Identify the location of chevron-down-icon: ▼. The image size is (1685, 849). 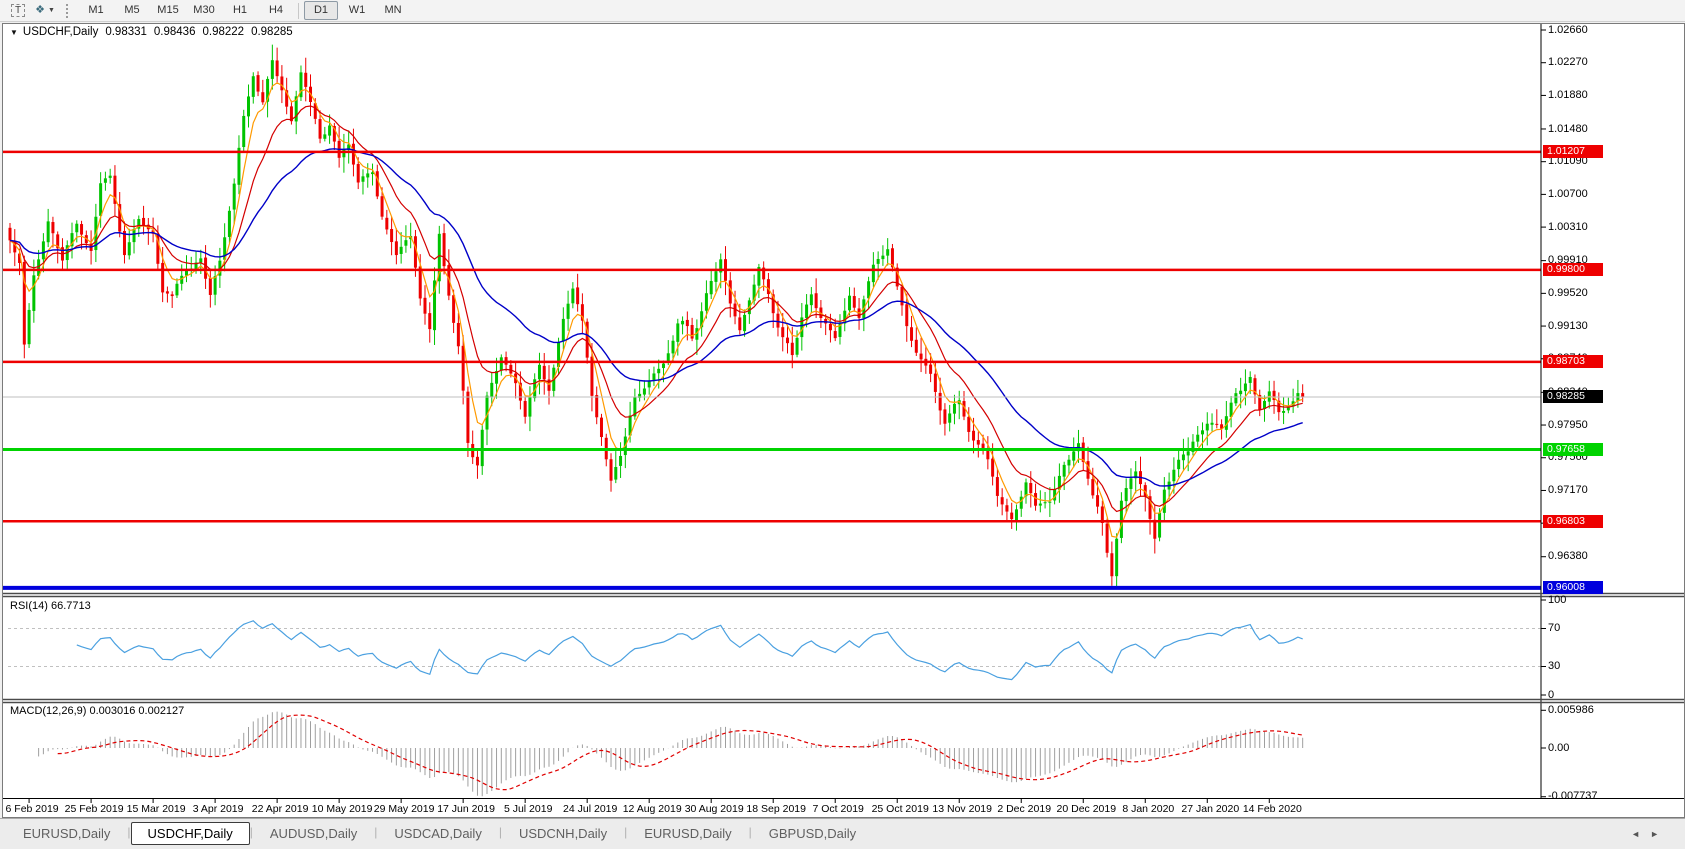
(51, 10).